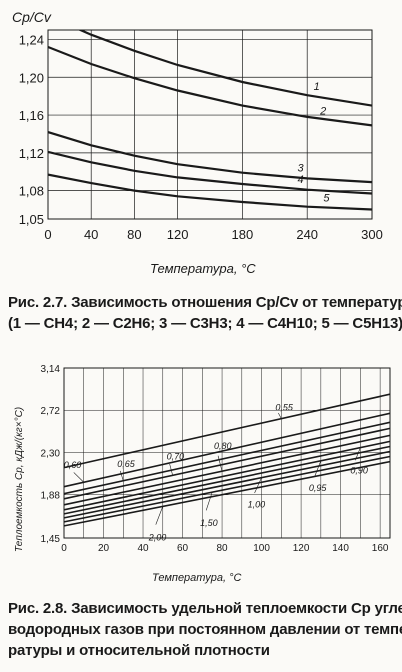 This screenshot has height=672, width=402. What do you see at coordinates (203, 268) in the screenshot?
I see `chart1-x-axis-label: Температура, °C` at bounding box center [203, 268].